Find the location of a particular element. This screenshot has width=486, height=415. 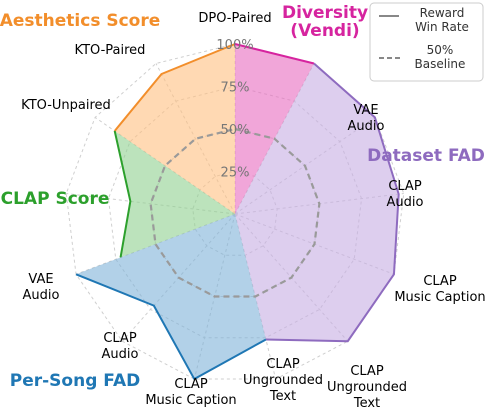

legend-box is located at coordinates (426, 42).